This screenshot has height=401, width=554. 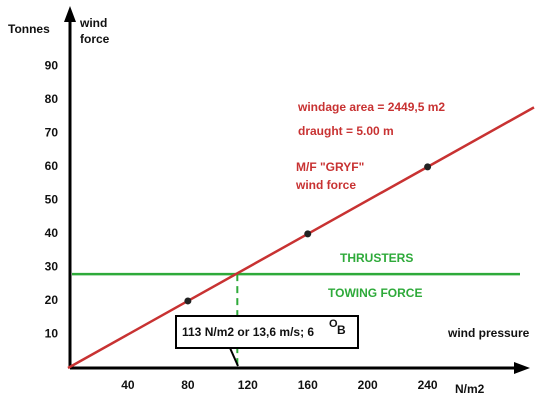 I want to click on annotation-box, so click(x=267, y=332).